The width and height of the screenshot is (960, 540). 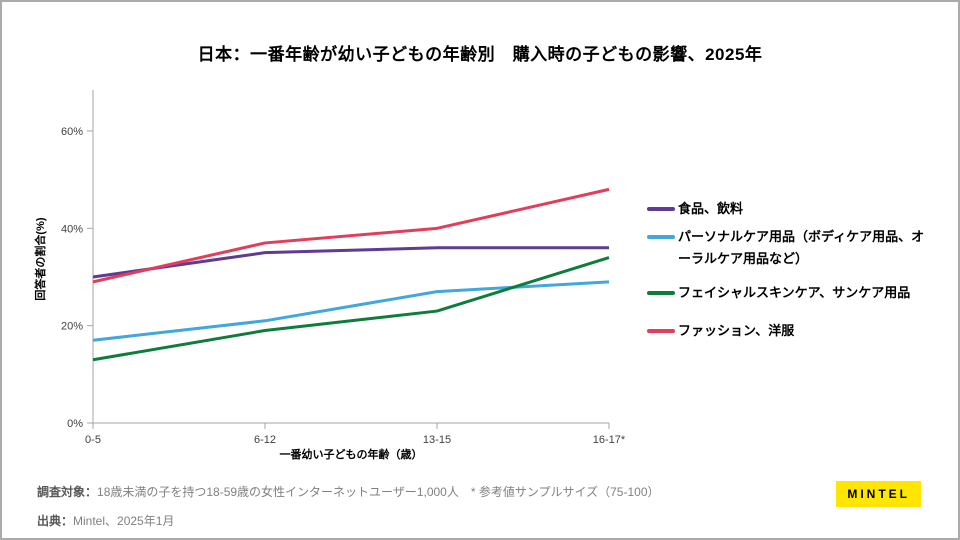 What do you see at coordinates (124, 521) in the screenshot?
I see `source-text: Mintel、2025年1月` at bounding box center [124, 521].